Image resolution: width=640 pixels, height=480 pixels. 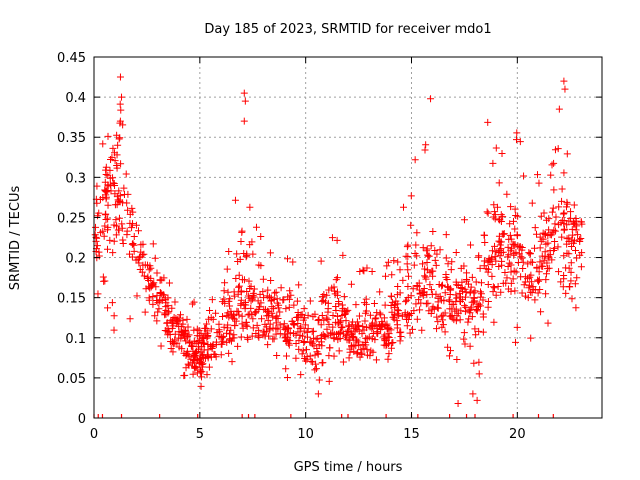 What do you see at coordinates (517, 434) in the screenshot?
I see `x-tick-label: 20` at bounding box center [517, 434].